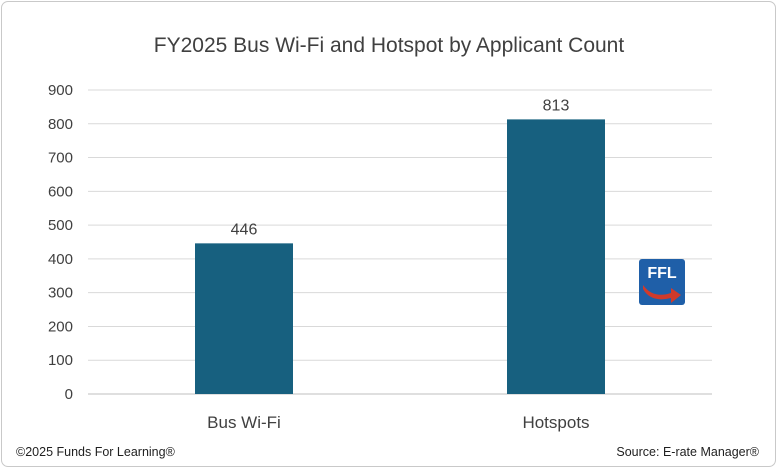 This screenshot has width=779, height=470. Describe the element at coordinates (60, 293) in the screenshot. I see `y-tick-label: 300` at that location.